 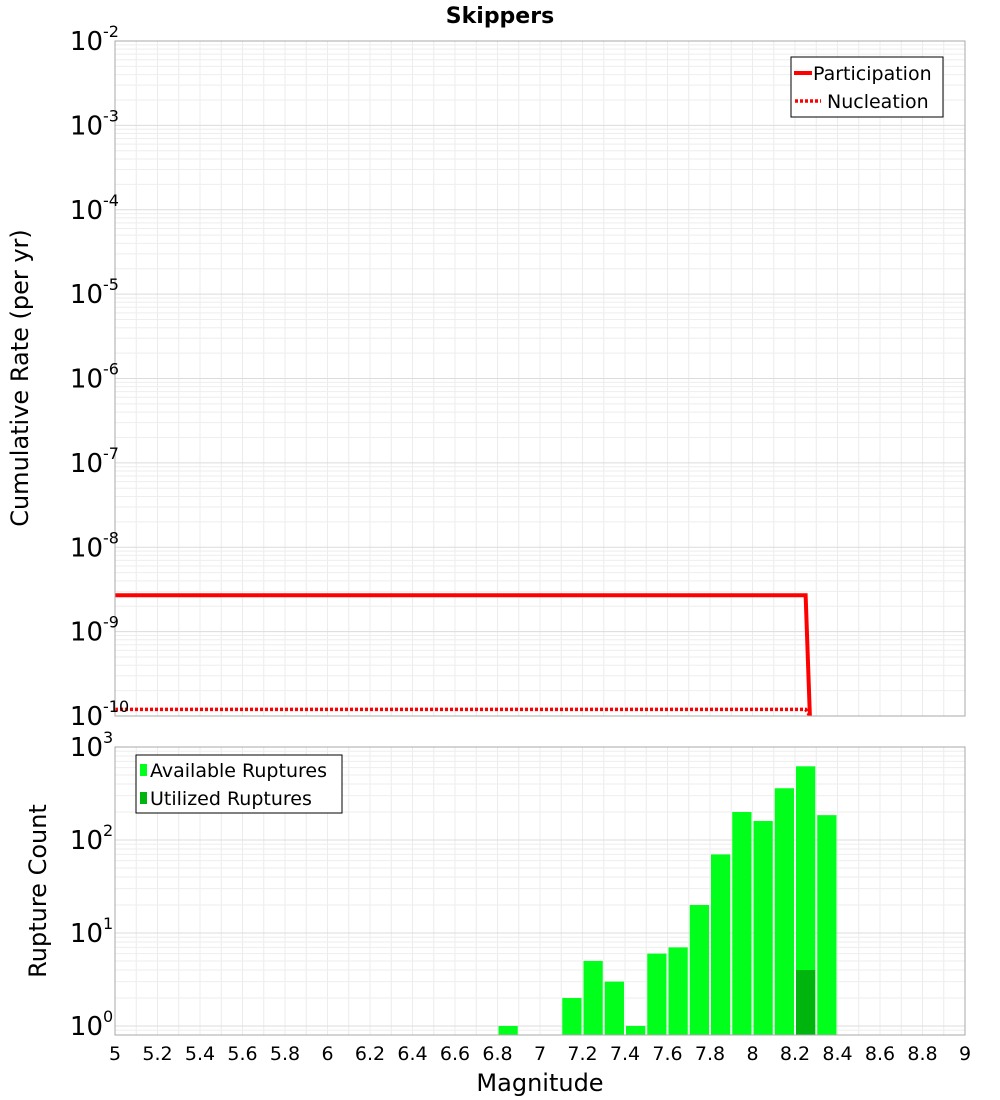 I want to click on rate-y-tick-exponent: -2, so click(x=111, y=31).